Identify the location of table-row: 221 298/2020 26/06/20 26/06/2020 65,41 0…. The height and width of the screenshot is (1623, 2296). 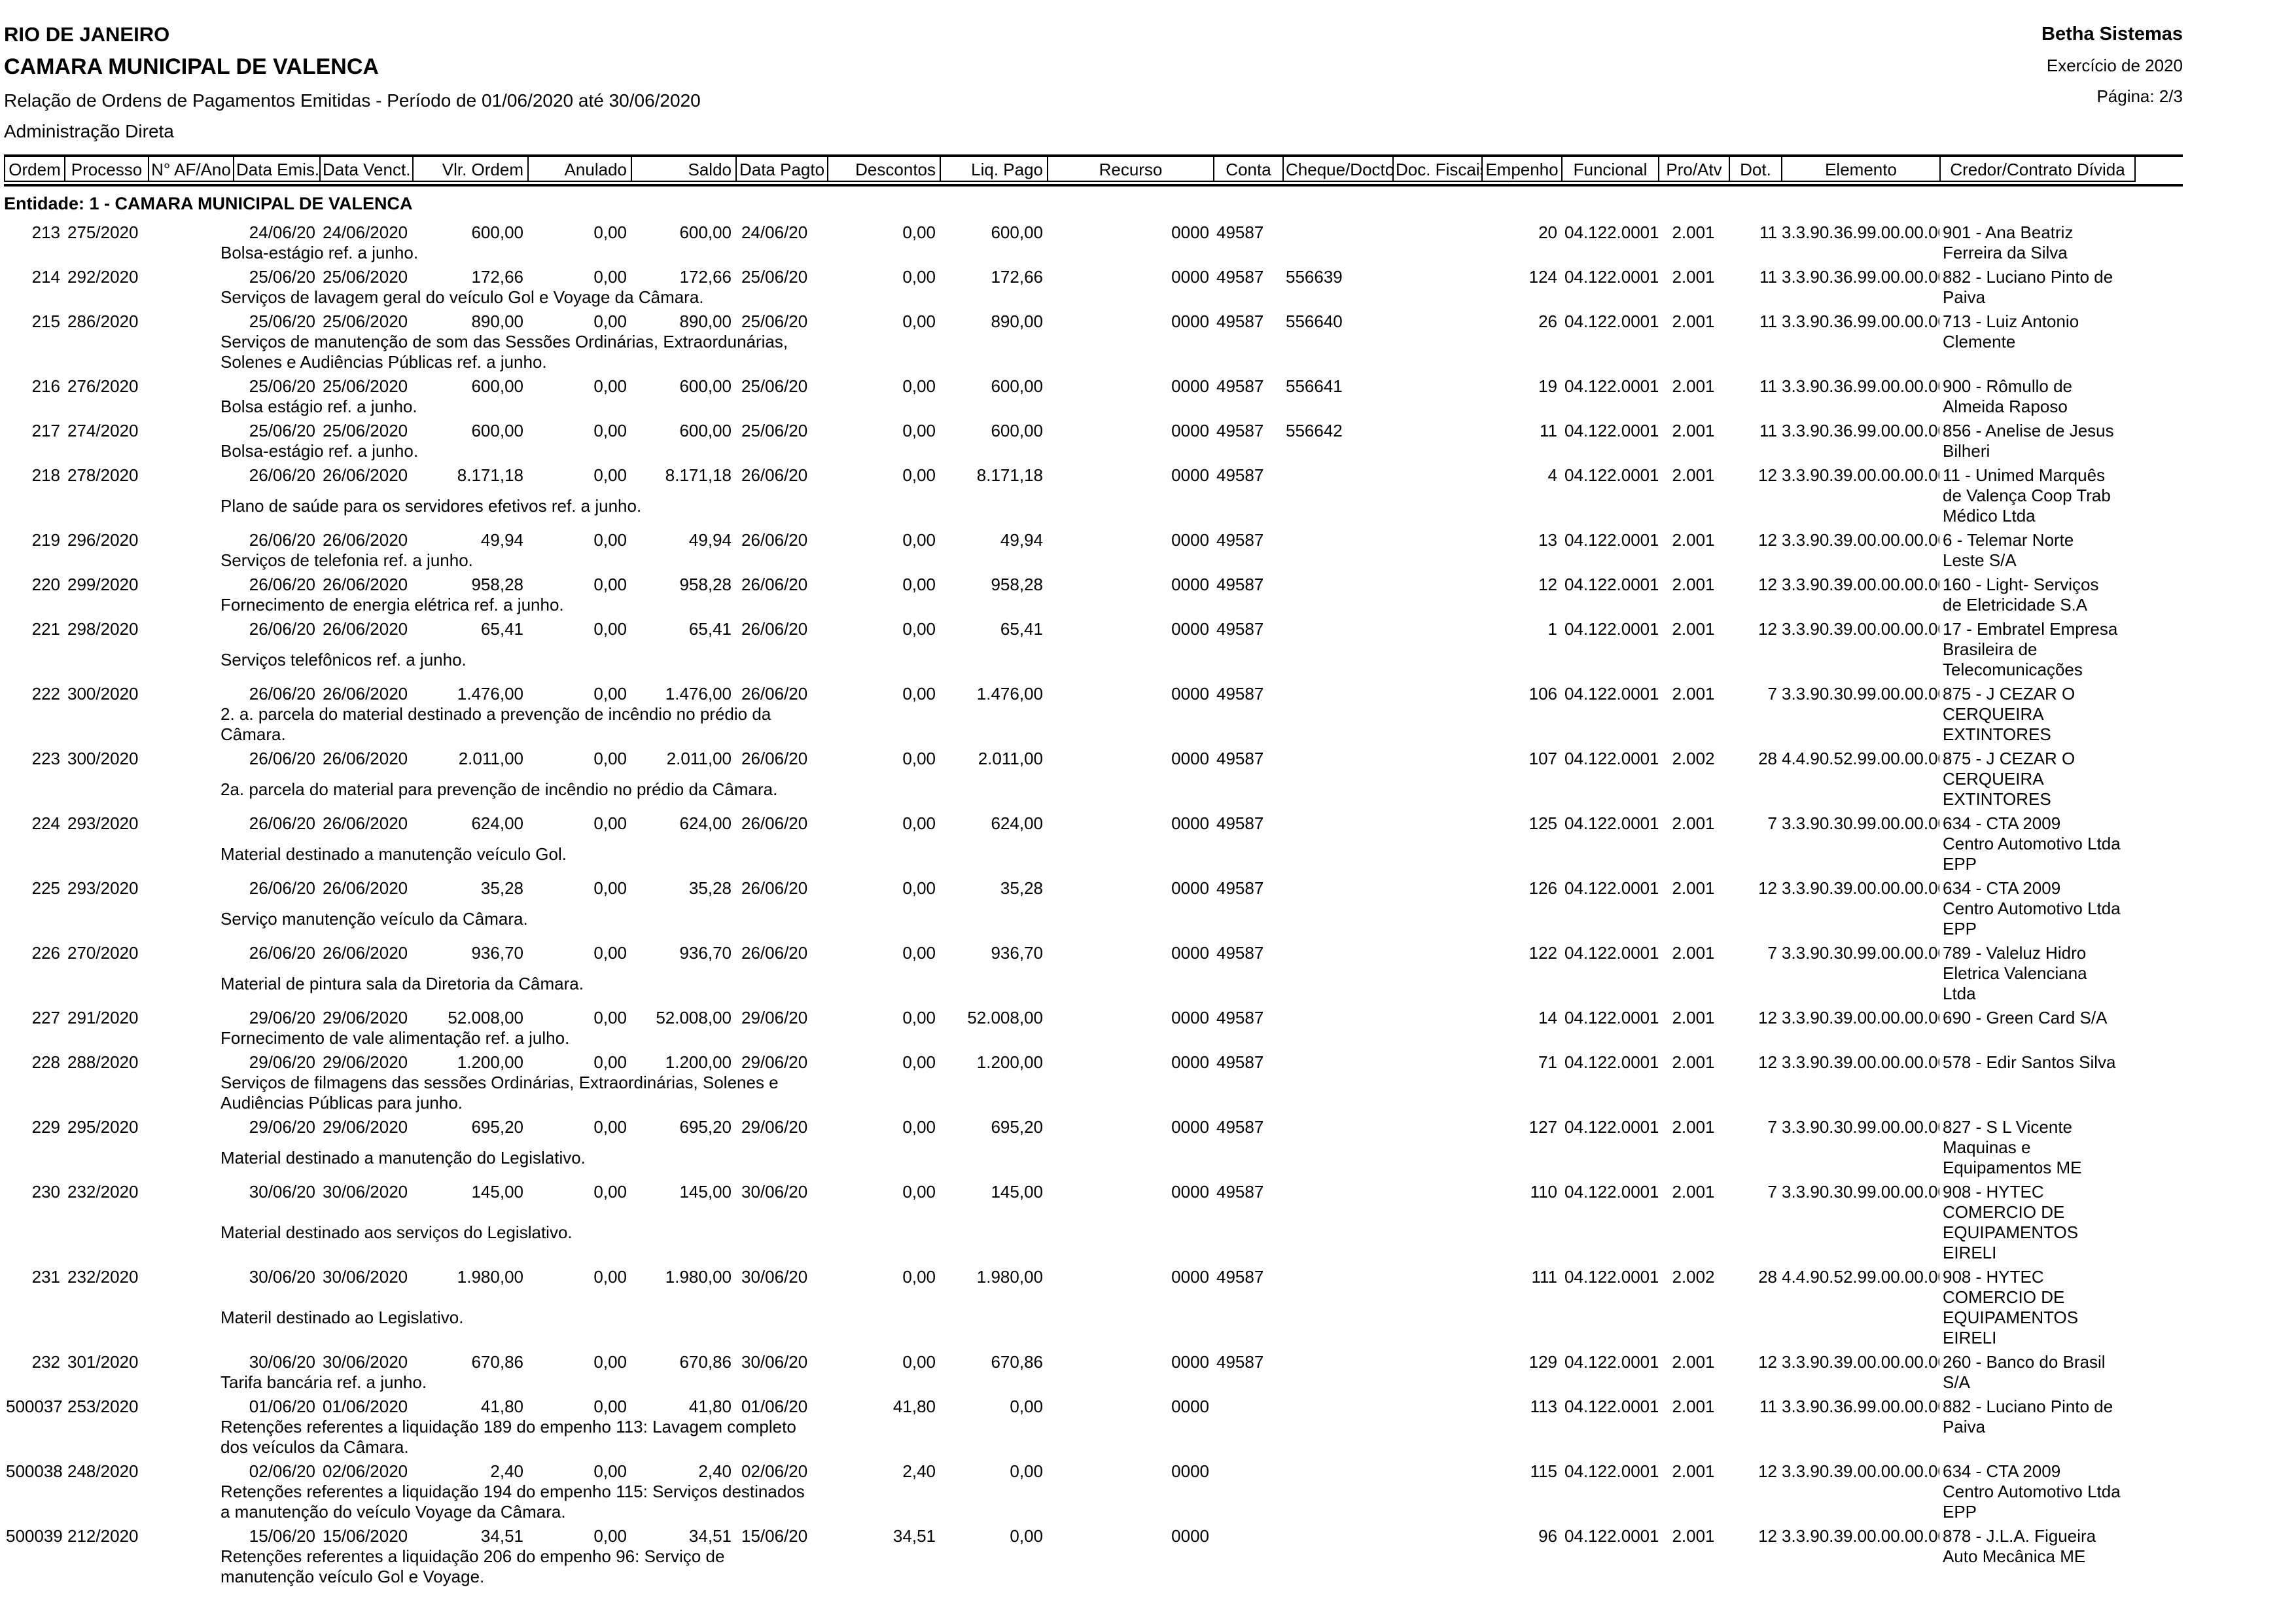
(1093, 649).